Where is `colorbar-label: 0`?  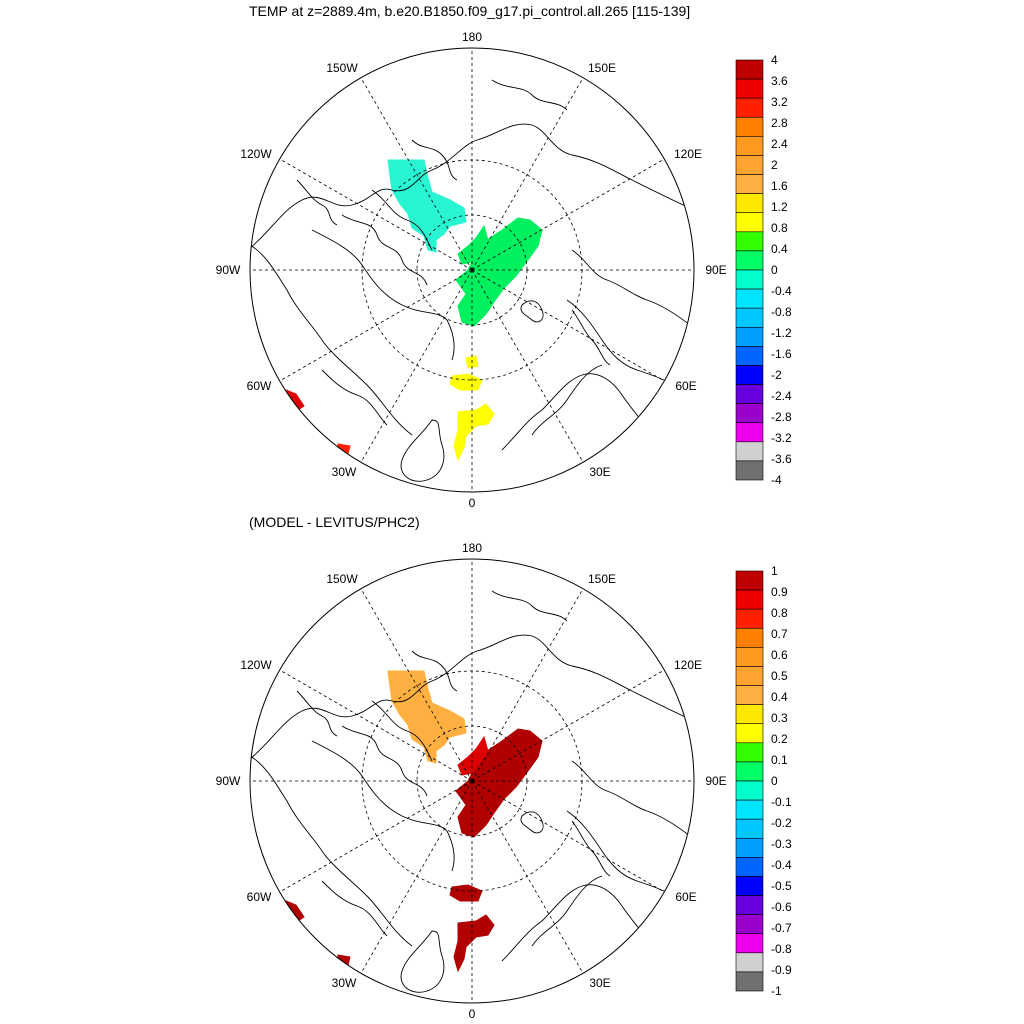
colorbar-label: 0 is located at coordinates (774, 270).